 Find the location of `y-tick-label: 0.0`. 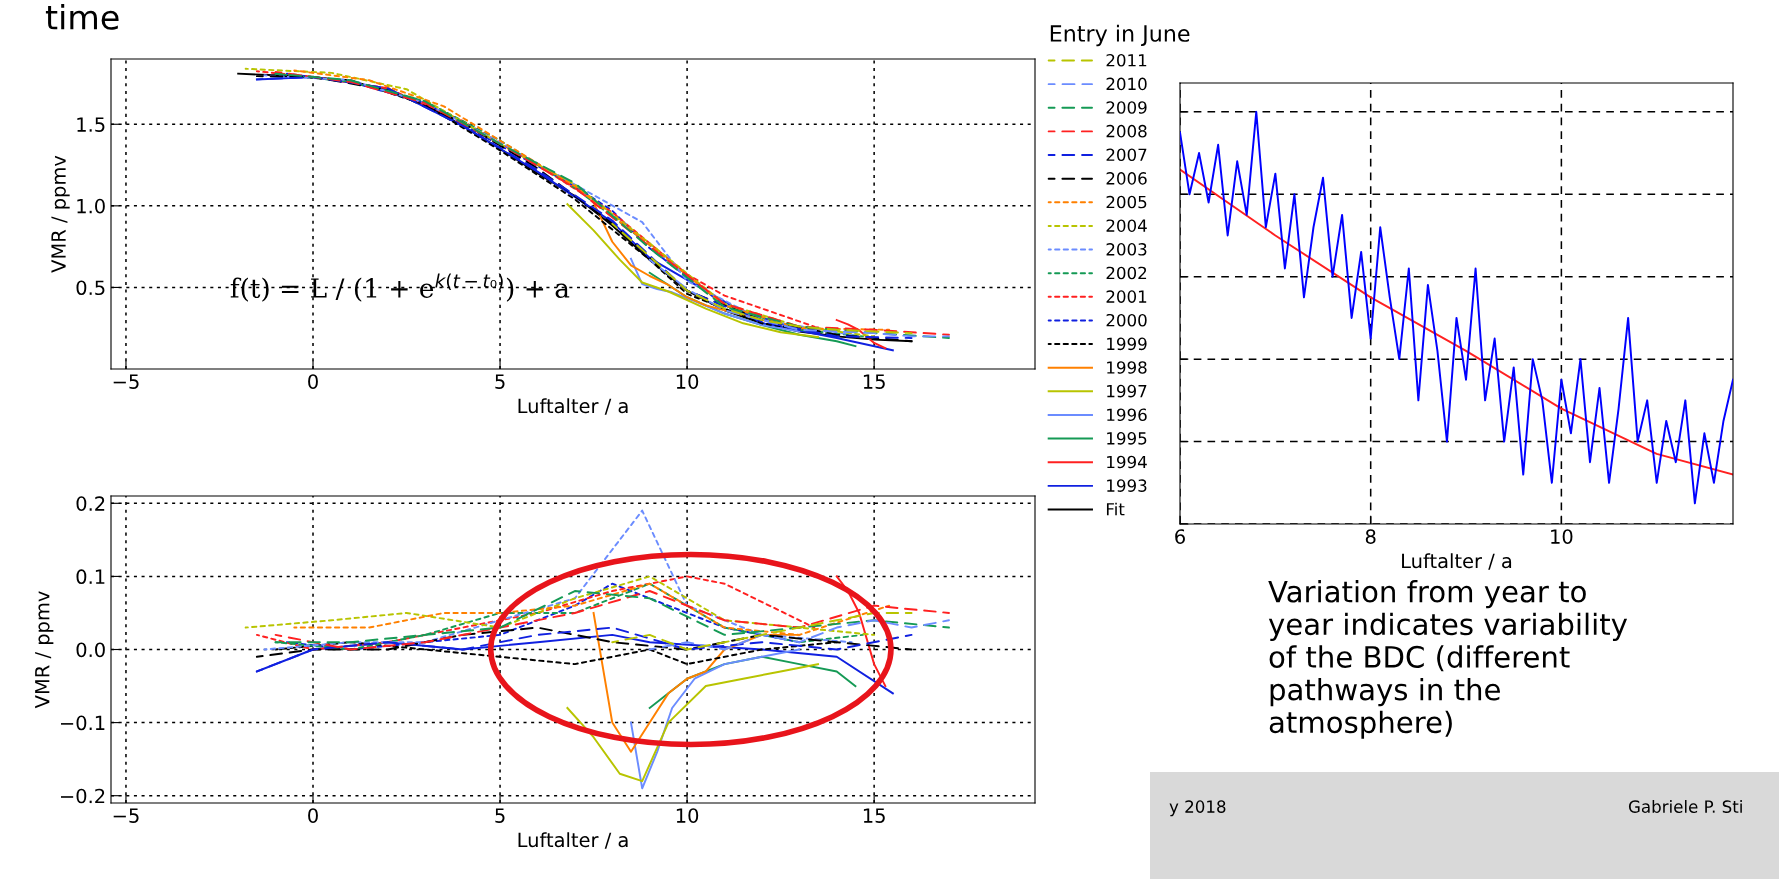

y-tick-label: 0.0 is located at coordinates (90, 650).